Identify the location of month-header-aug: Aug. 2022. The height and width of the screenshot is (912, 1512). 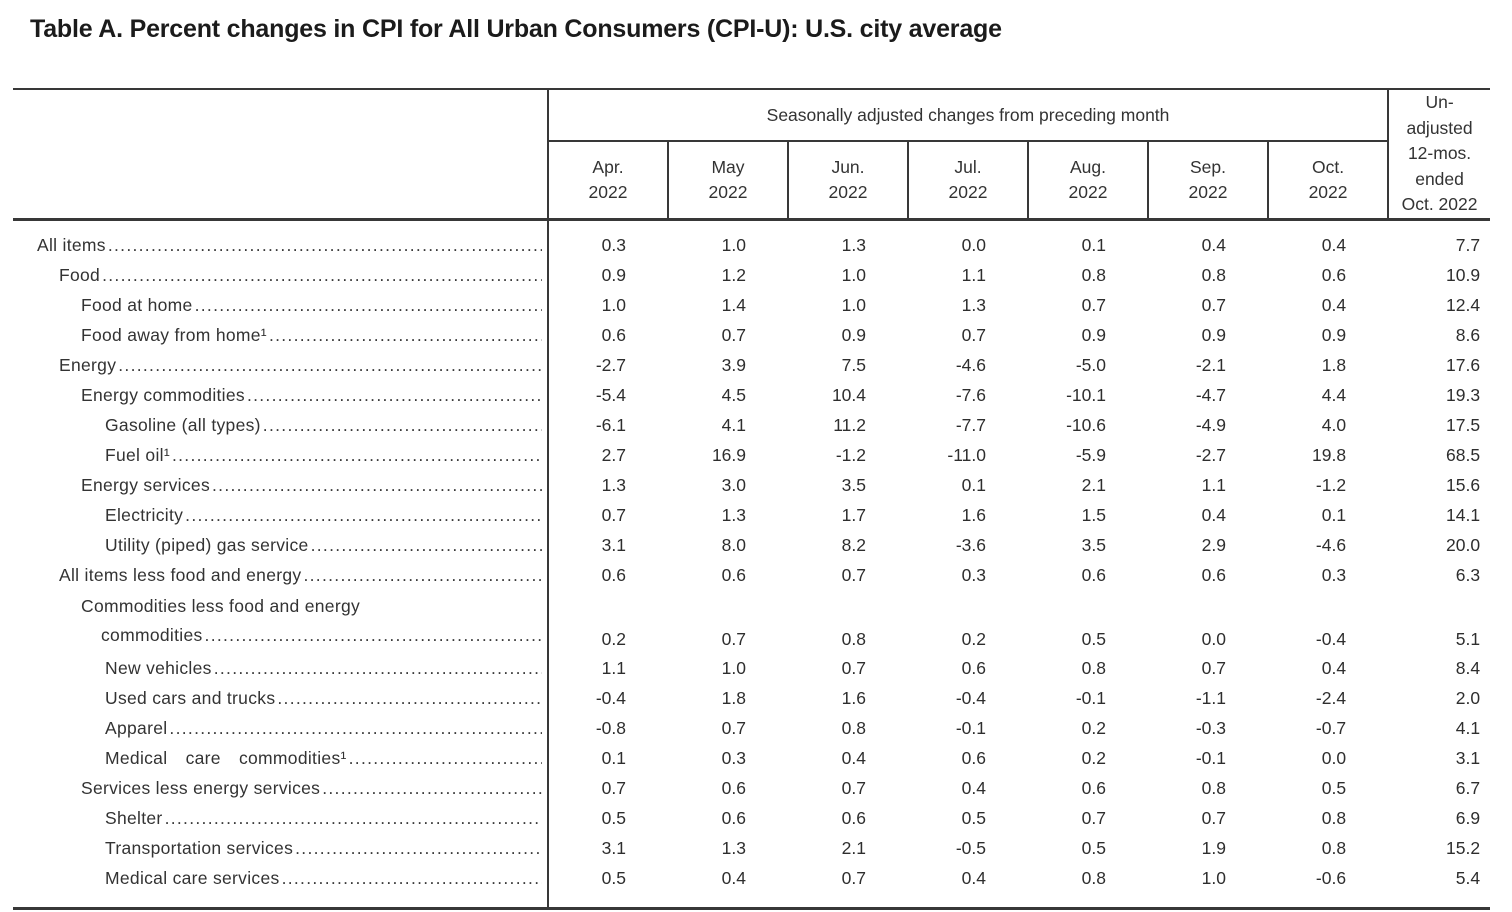
(1087, 181).